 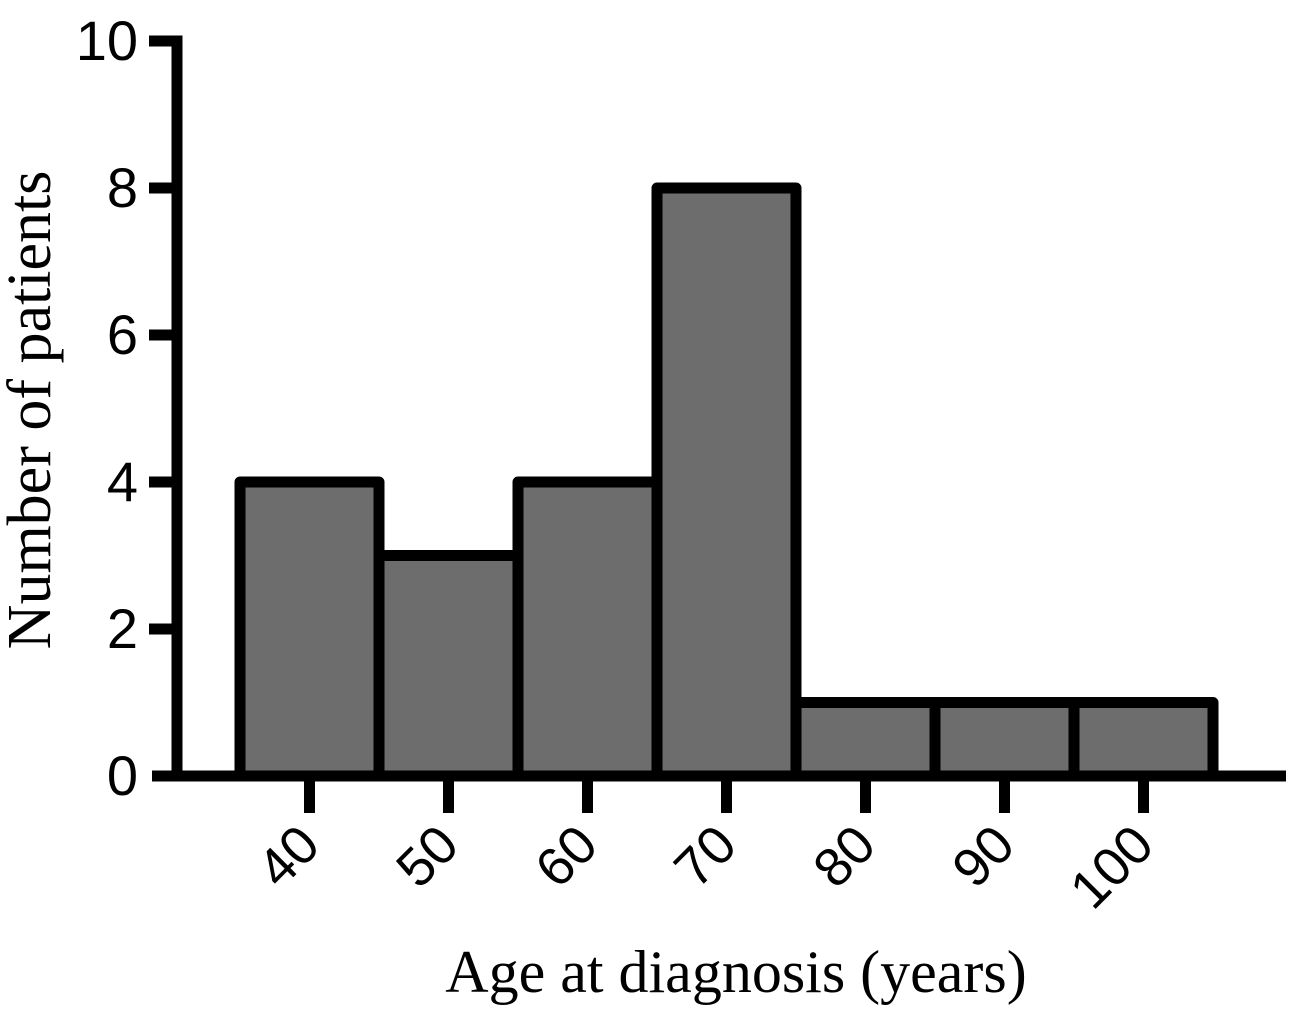 What do you see at coordinates (122, 334) in the screenshot?
I see `y-tick-label-6: 6` at bounding box center [122, 334].